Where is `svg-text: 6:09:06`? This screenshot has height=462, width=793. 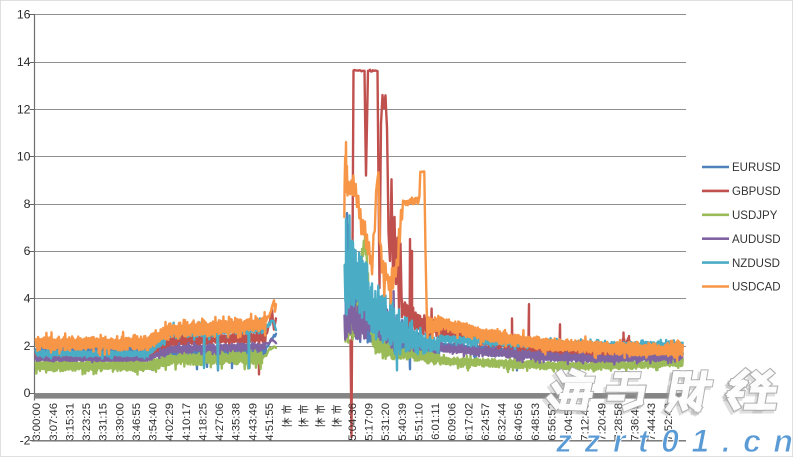 svg-text: 6:09:06 is located at coordinates (453, 422).